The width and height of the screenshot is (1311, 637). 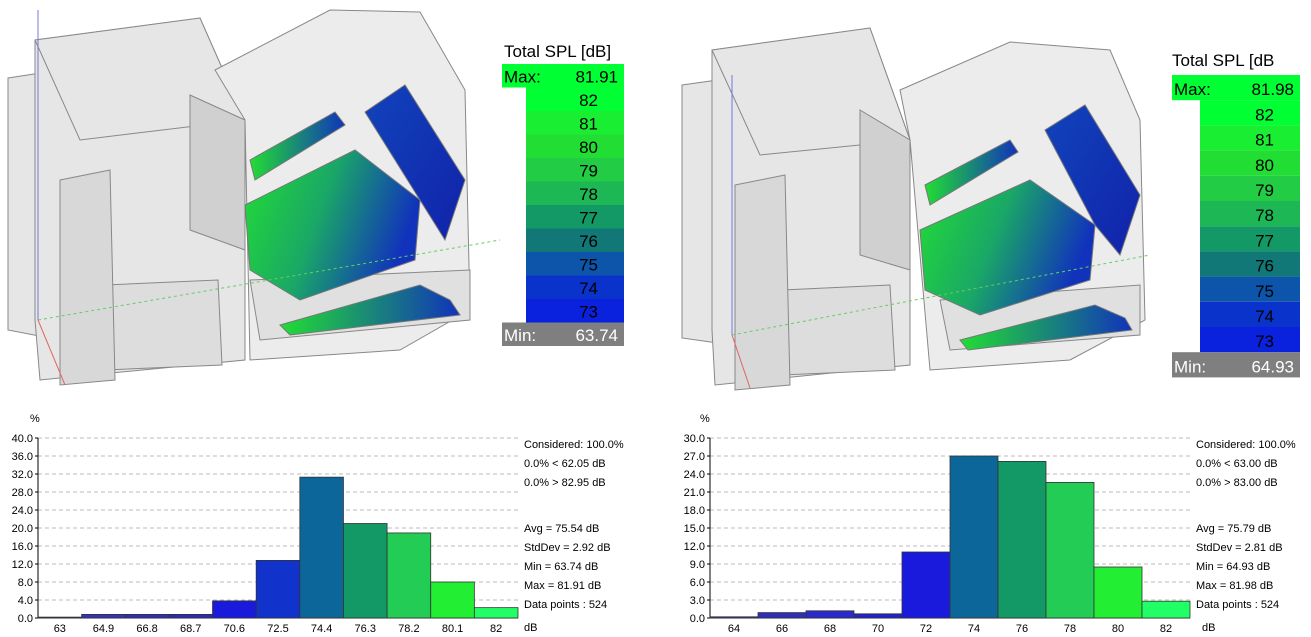 I want to click on stat-considered: Considered: 100.0%, so click(x=1246, y=445).